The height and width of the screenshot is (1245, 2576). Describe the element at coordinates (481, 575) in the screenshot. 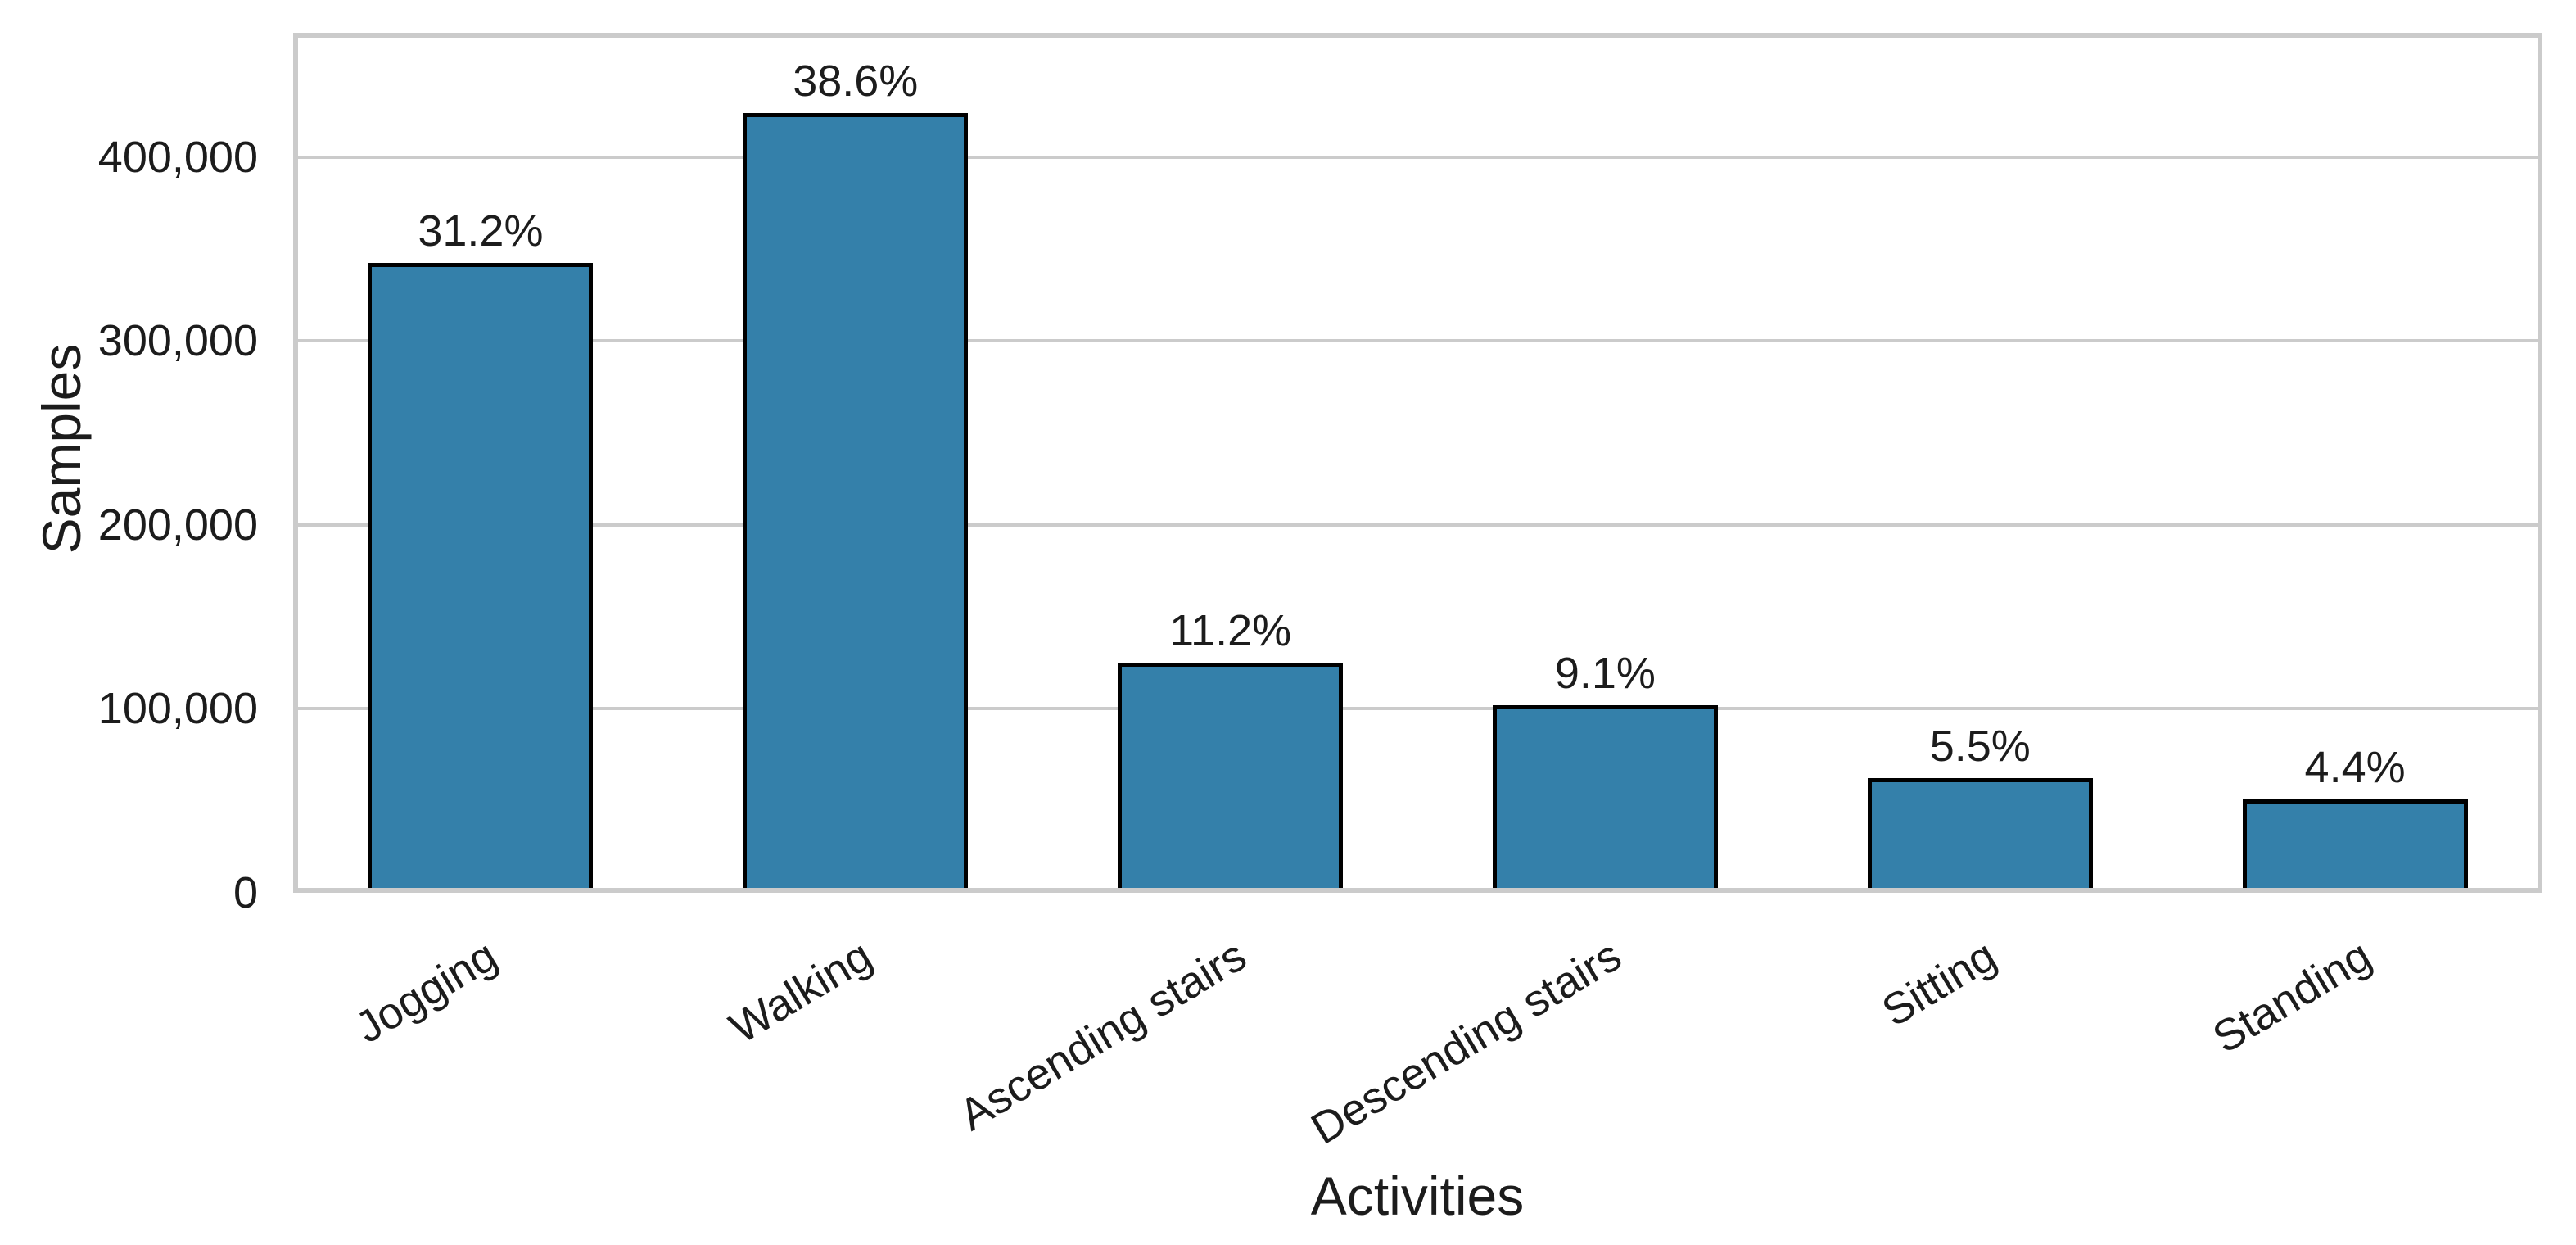

I see `bar-jogging` at that location.